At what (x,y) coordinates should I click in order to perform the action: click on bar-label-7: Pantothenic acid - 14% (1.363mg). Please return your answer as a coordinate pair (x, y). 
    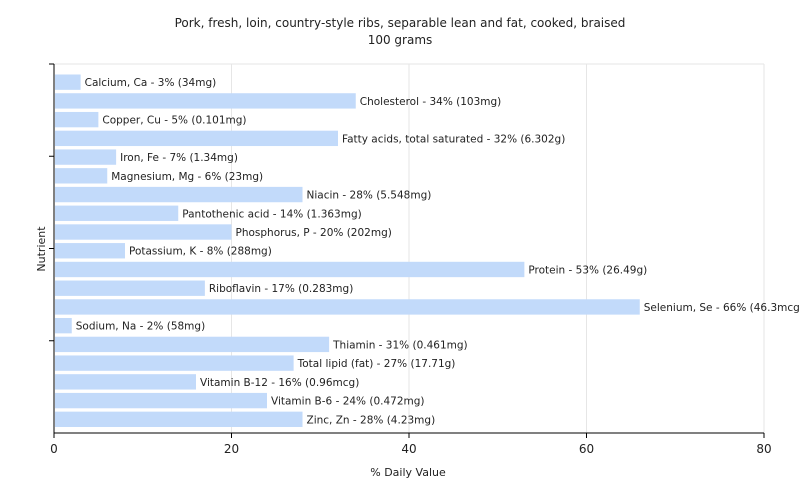
    Looking at the image, I should click on (271, 214).